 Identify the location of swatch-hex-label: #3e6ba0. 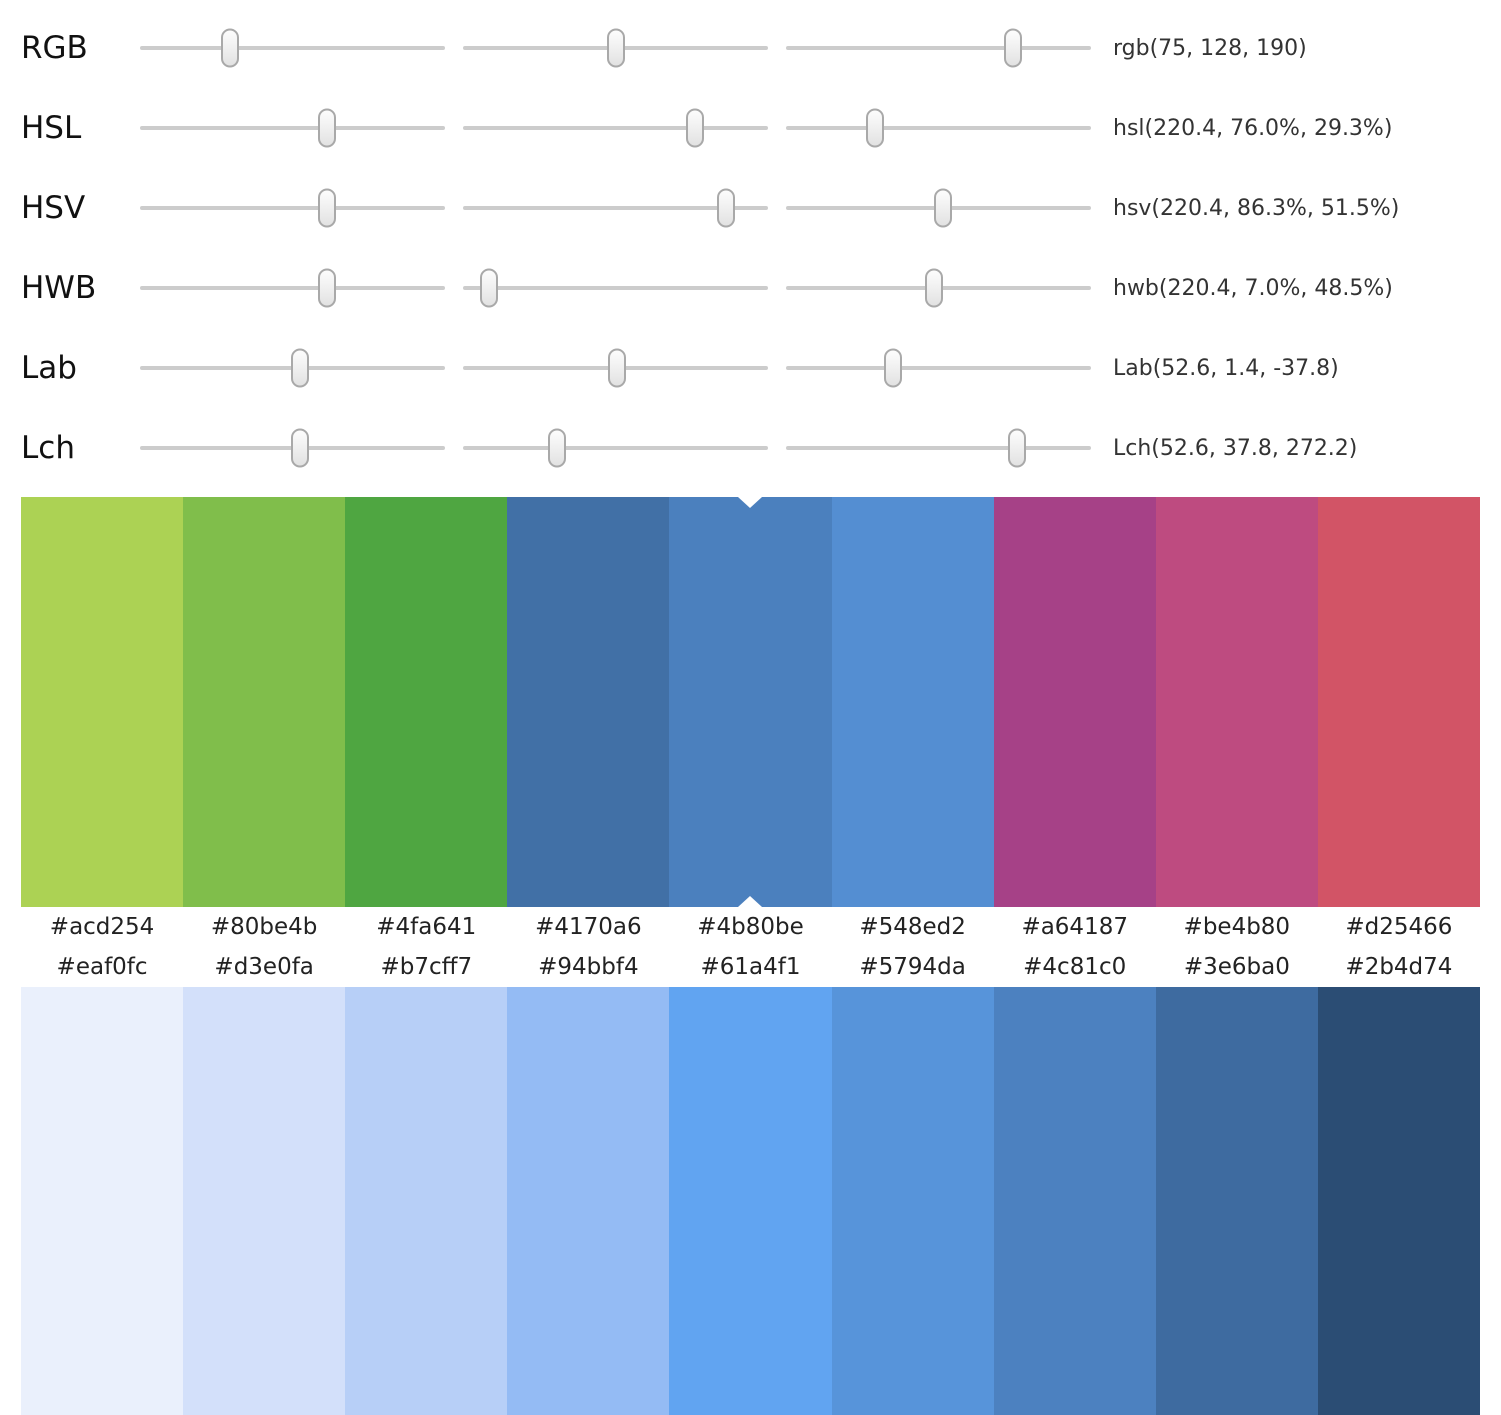
(1236, 967).